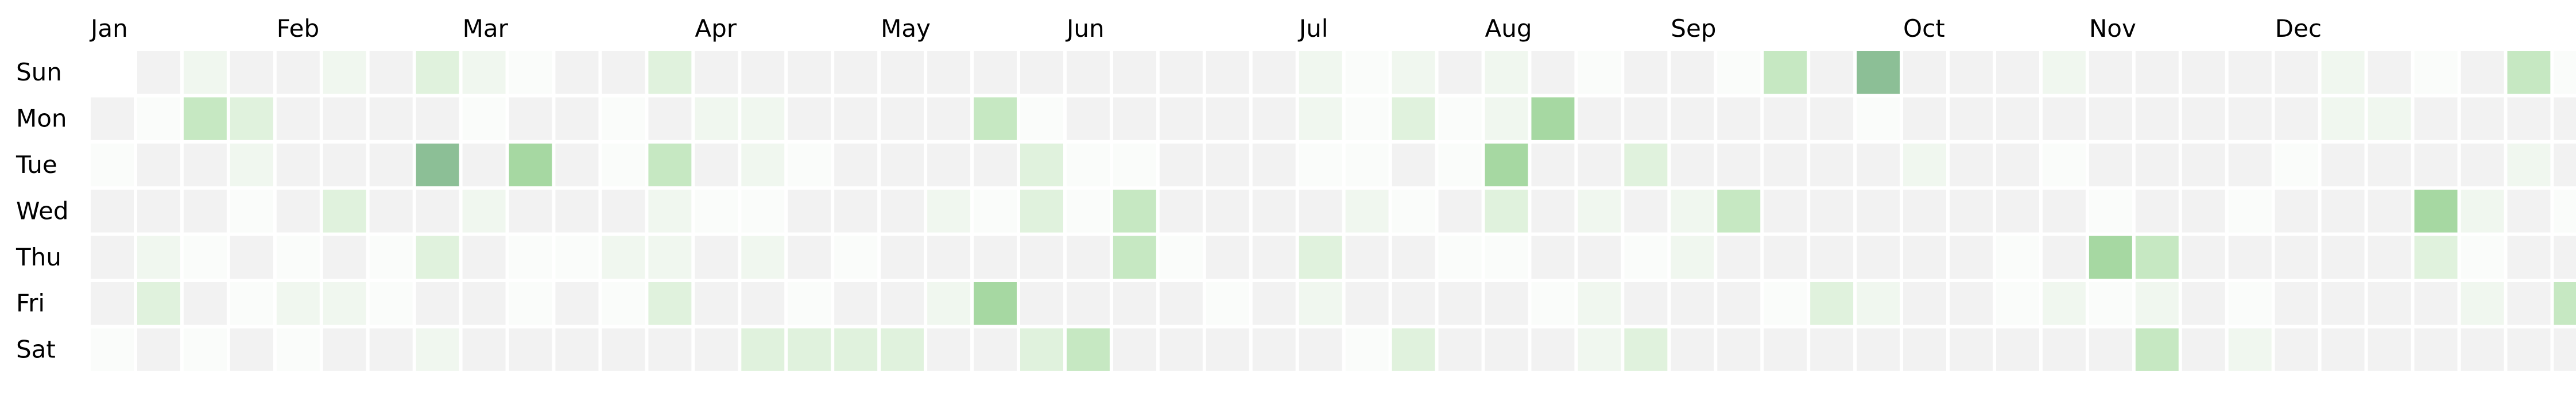 The height and width of the screenshot is (412, 2576). Describe the element at coordinates (42, 119) in the screenshot. I see `day-label: Mon` at that location.